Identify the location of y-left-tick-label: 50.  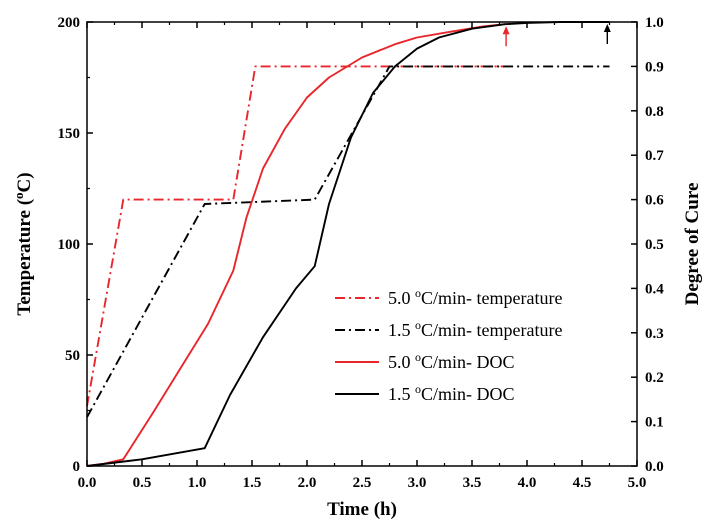
(72, 356).